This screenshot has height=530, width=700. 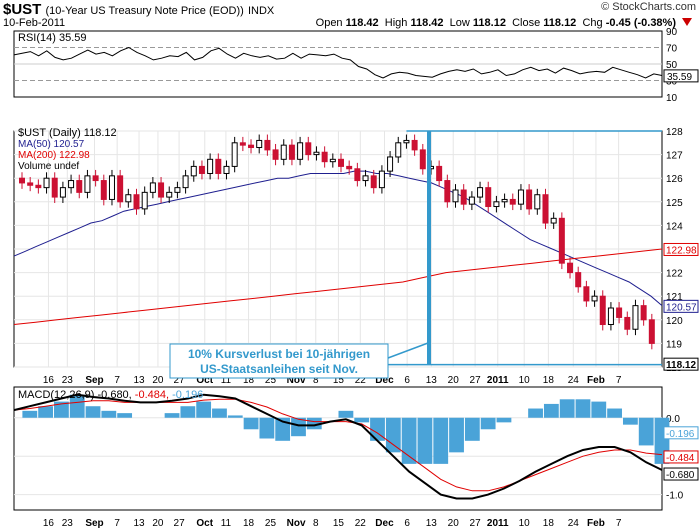 I want to click on annotation-pointer-line, so click(x=408, y=350).